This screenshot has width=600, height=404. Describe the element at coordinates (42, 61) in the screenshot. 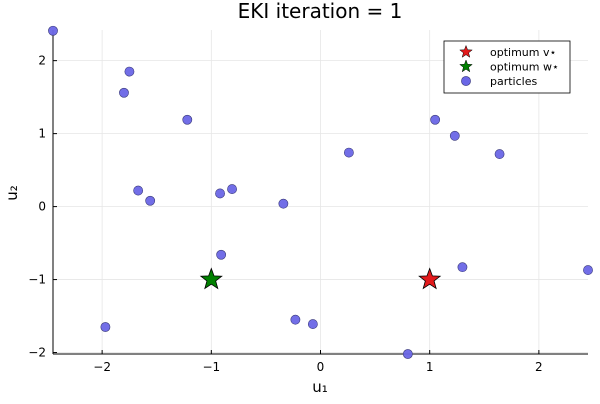

I see `y-tick-label: 2` at that location.